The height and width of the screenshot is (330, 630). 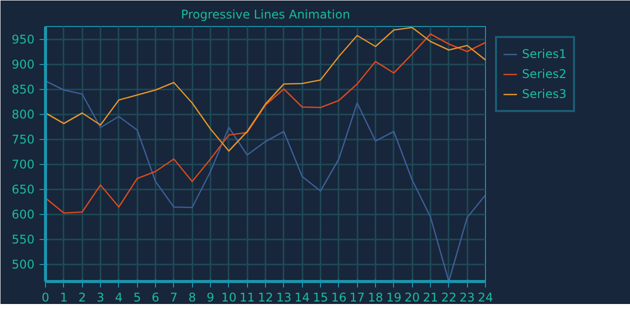 I want to click on x-tick-label: 23, so click(x=467, y=297).